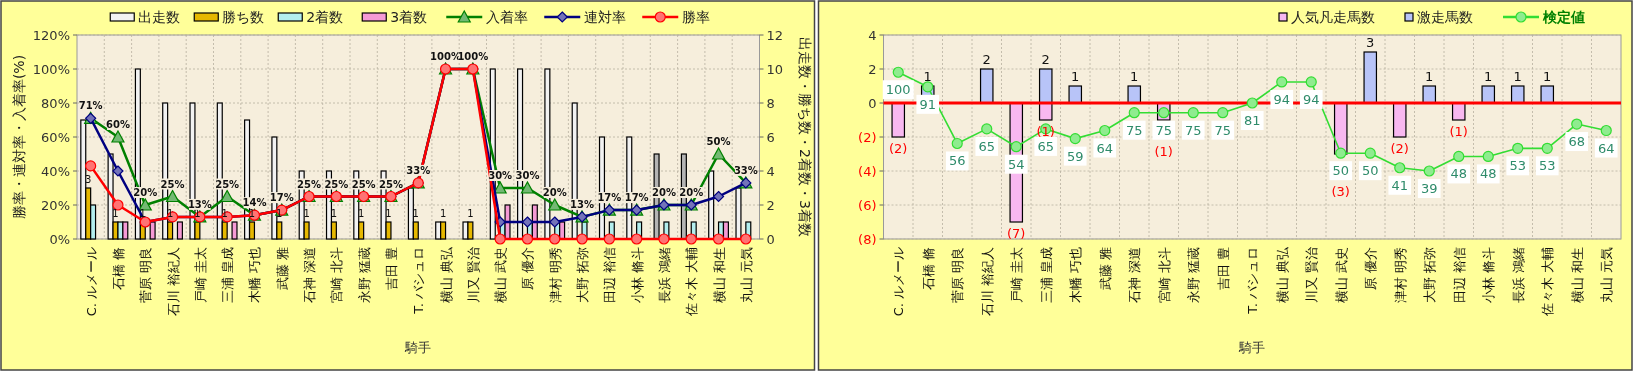 Image resolution: width=1635 pixels, height=372 pixels. Describe the element at coordinates (473, 275) in the screenshot. I see `x-tick-label: 川又 賢治` at that location.